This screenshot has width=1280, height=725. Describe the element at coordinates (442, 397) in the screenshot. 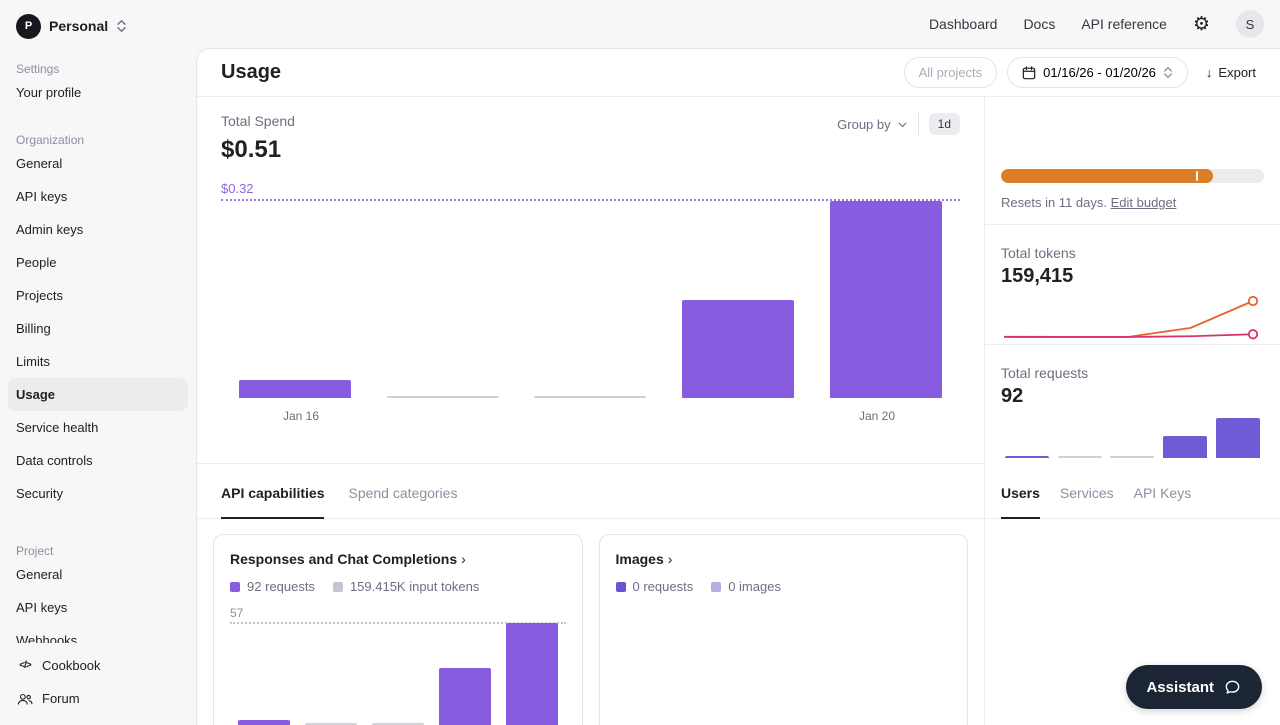

I see `zero-bar` at that location.